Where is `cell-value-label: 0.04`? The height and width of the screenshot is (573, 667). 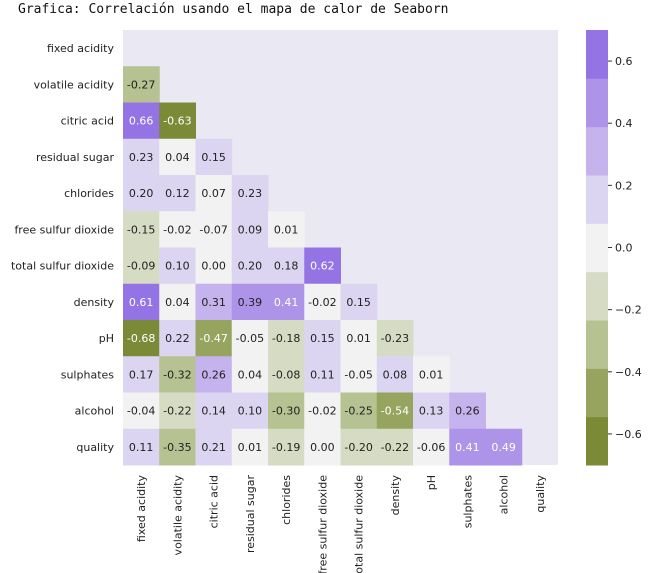
cell-value-label: 0.04 is located at coordinates (177, 302).